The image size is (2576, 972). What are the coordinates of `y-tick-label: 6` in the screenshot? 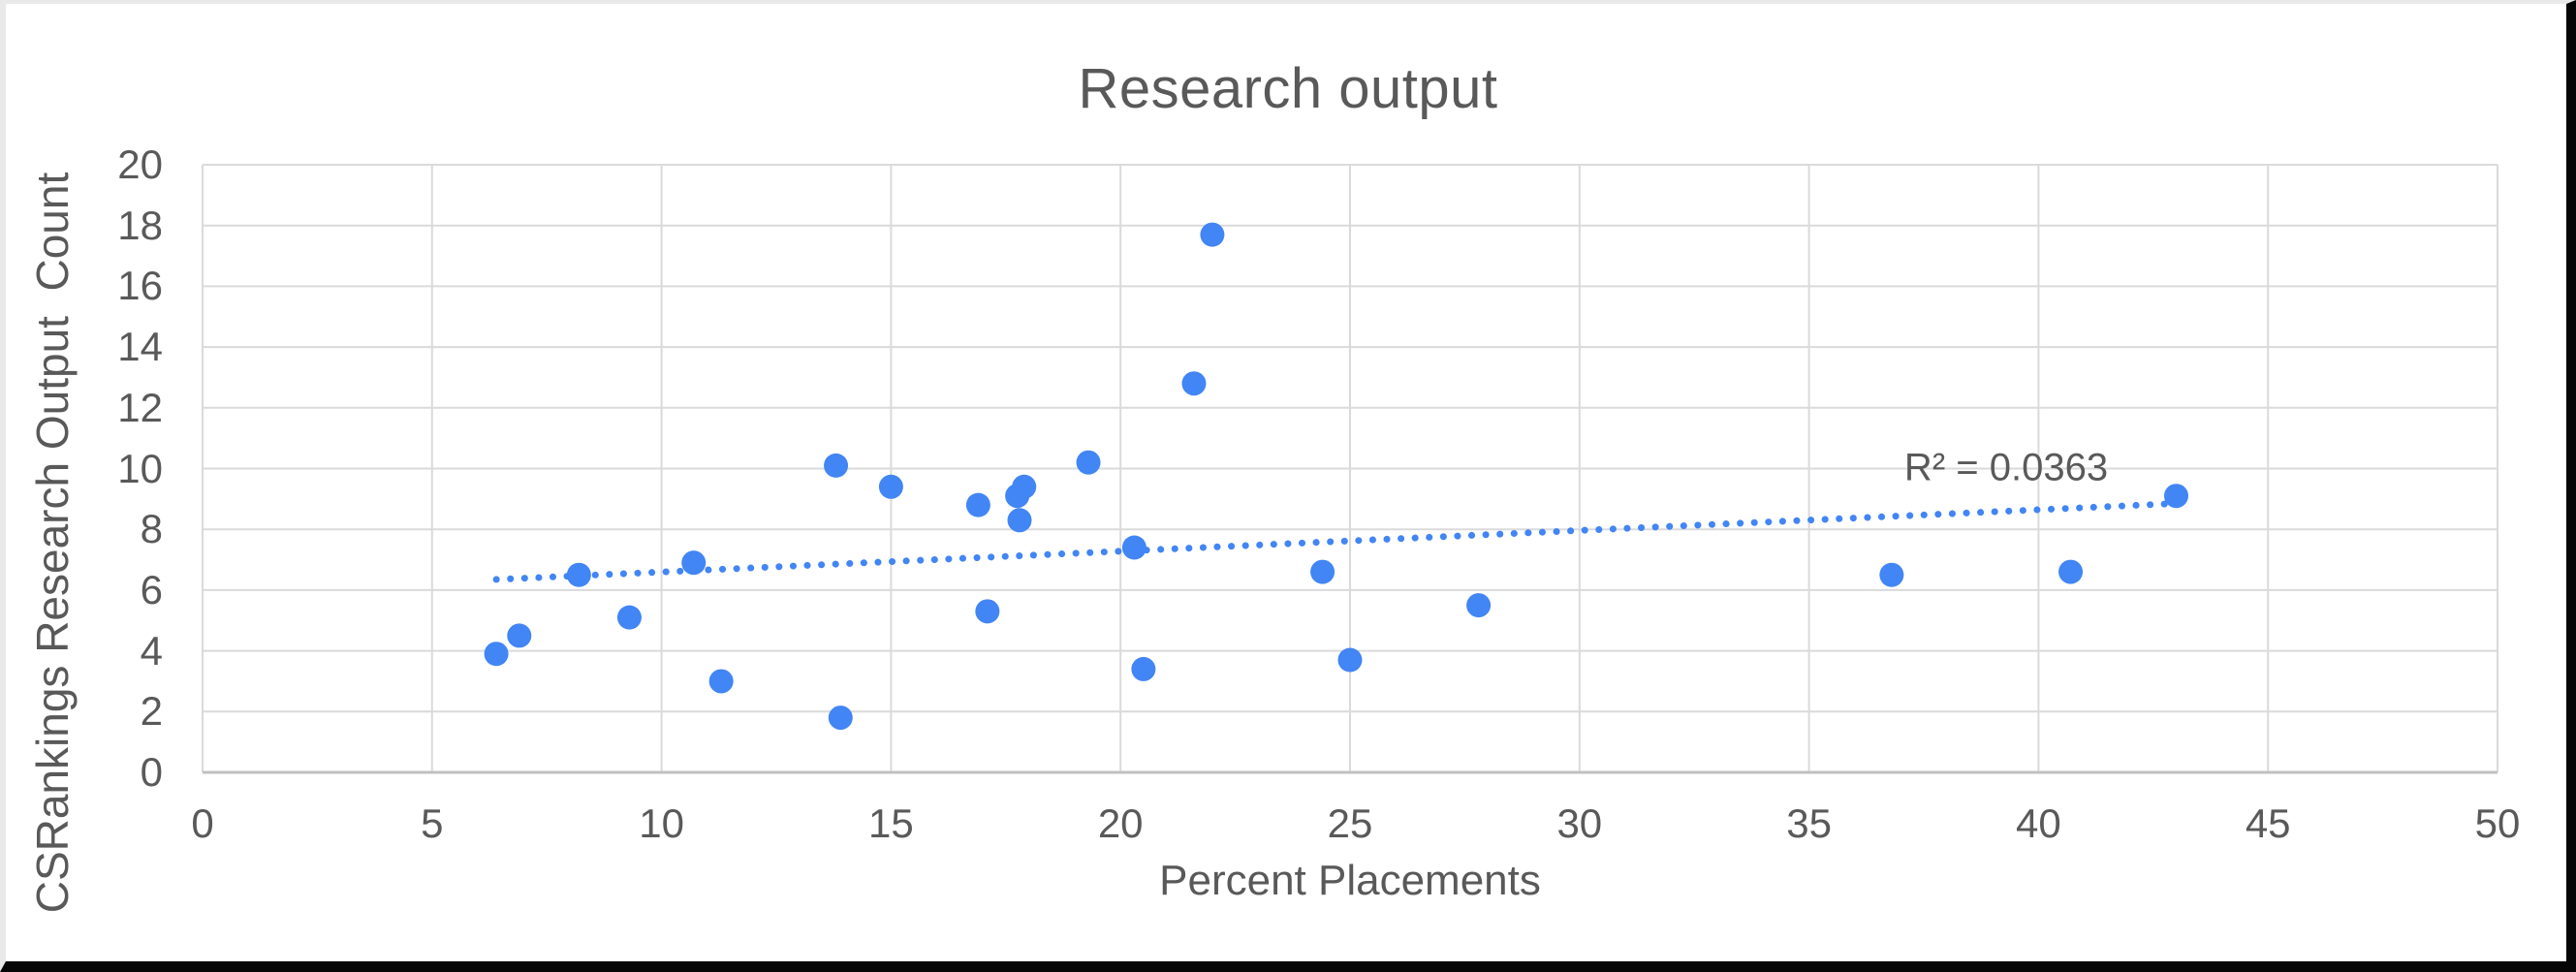 It's located at (151, 589).